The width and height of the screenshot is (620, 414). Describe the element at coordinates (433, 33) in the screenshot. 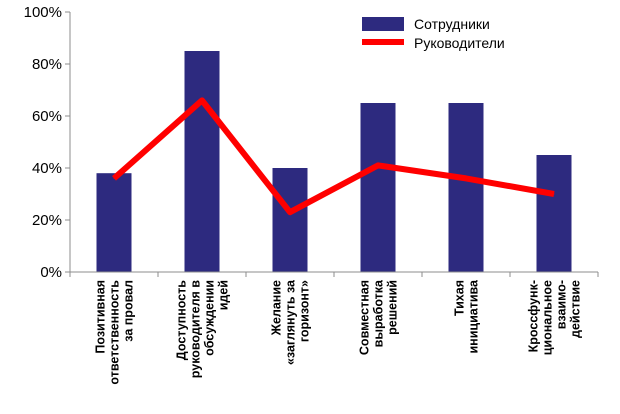

I see `legend: Сотрудники Руководители` at that location.